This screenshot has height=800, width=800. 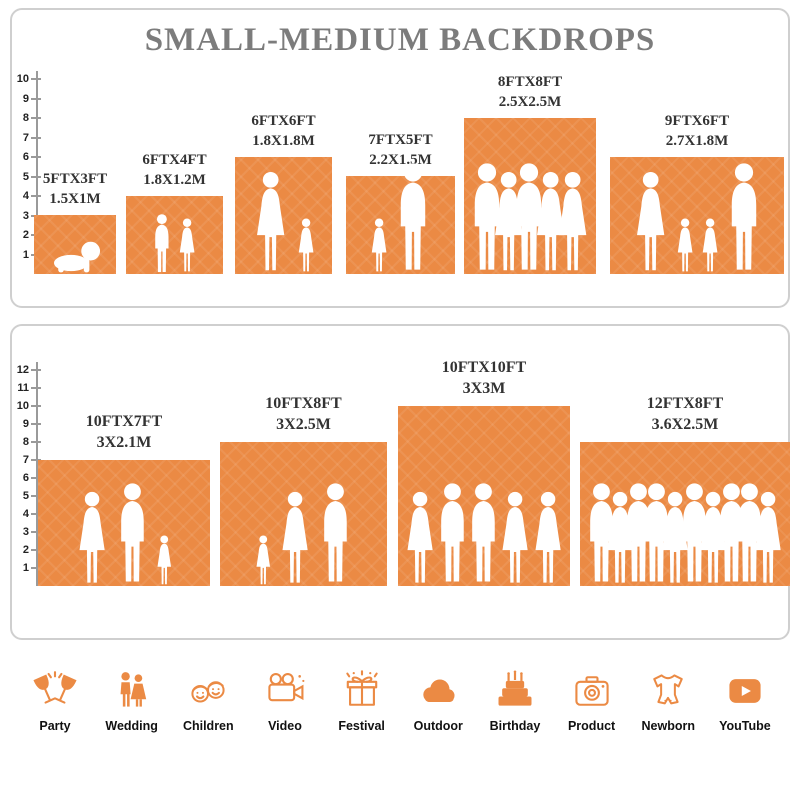 I want to click on ruler-number: 6, so click(x=25, y=157).